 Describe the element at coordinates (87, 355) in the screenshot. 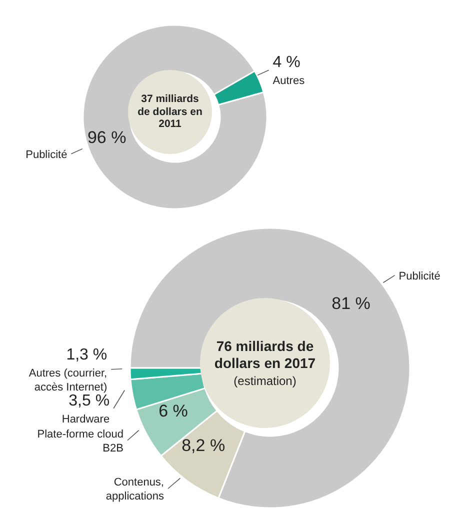

I see `data-label: 1,3 %` at that location.